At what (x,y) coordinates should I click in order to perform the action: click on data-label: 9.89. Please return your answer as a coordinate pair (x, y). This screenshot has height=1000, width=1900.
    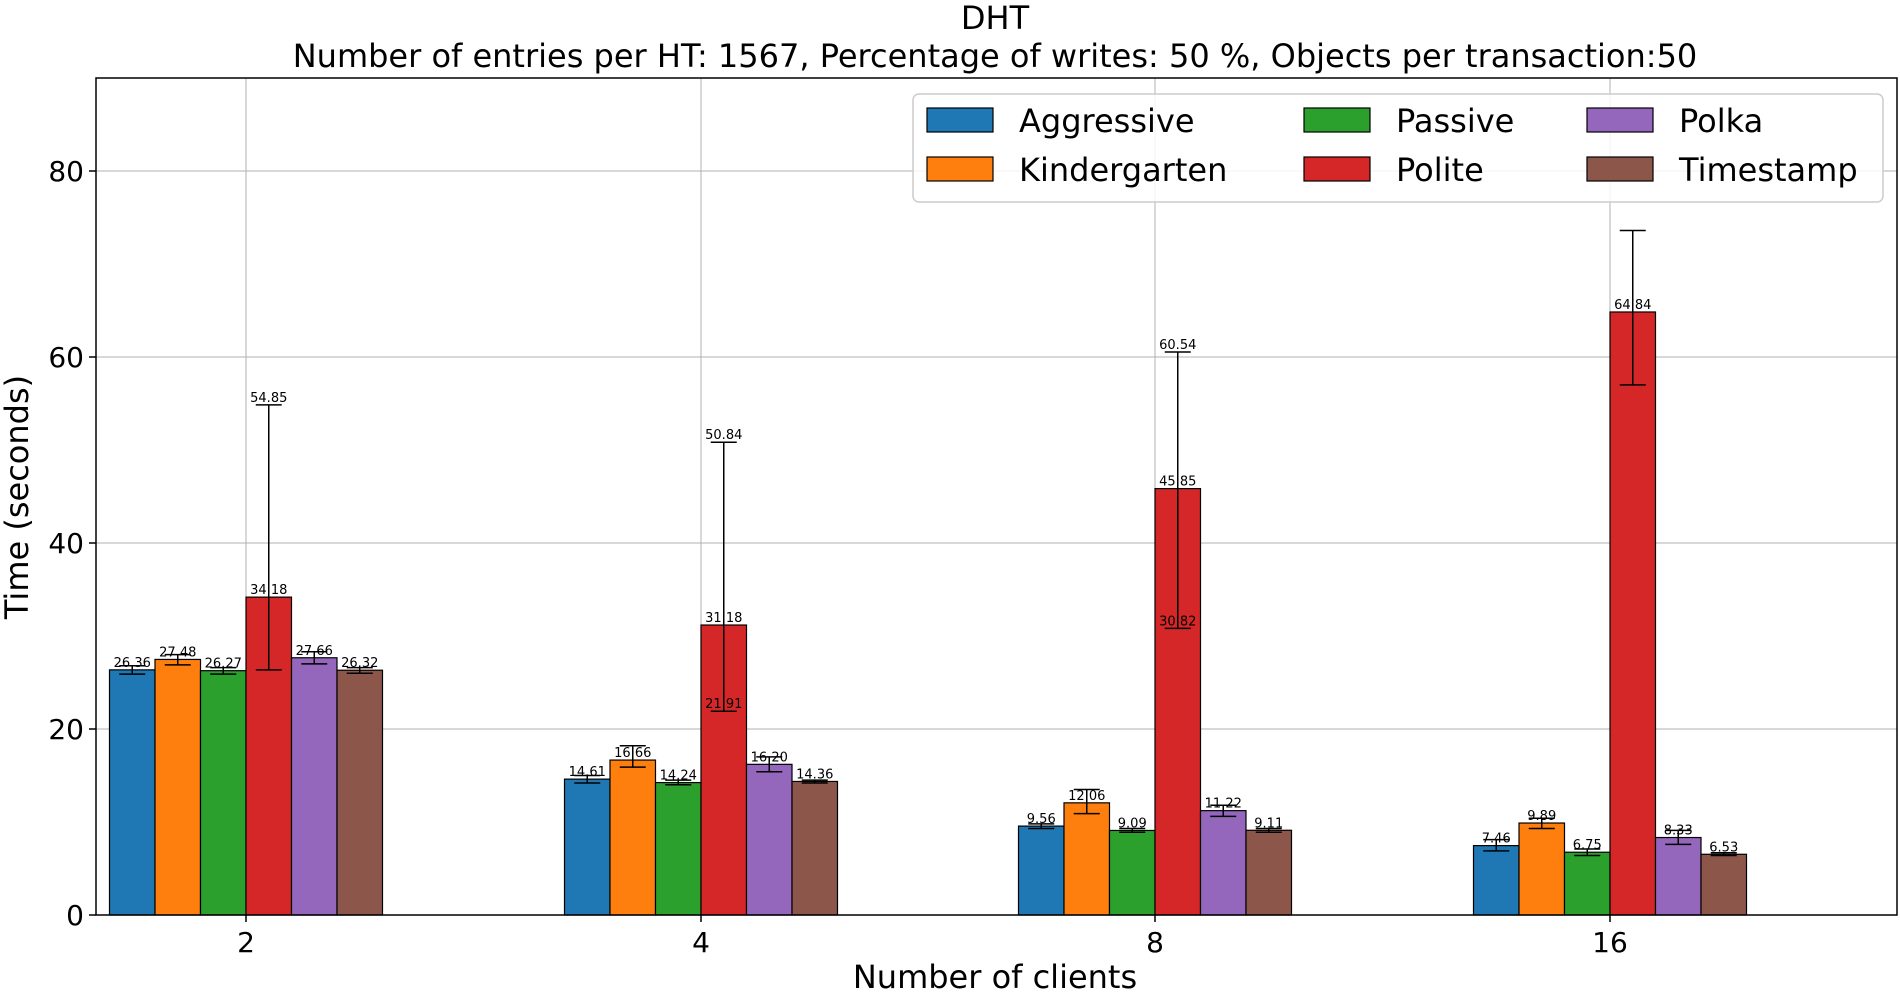
    Looking at the image, I should click on (1541, 816).